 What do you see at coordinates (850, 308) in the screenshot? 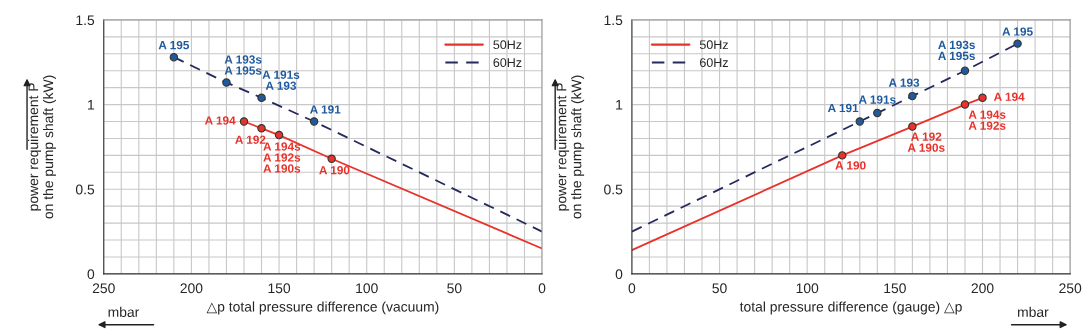
I see `x-axis-title: total pressure difference (gauge) △p` at bounding box center [850, 308].